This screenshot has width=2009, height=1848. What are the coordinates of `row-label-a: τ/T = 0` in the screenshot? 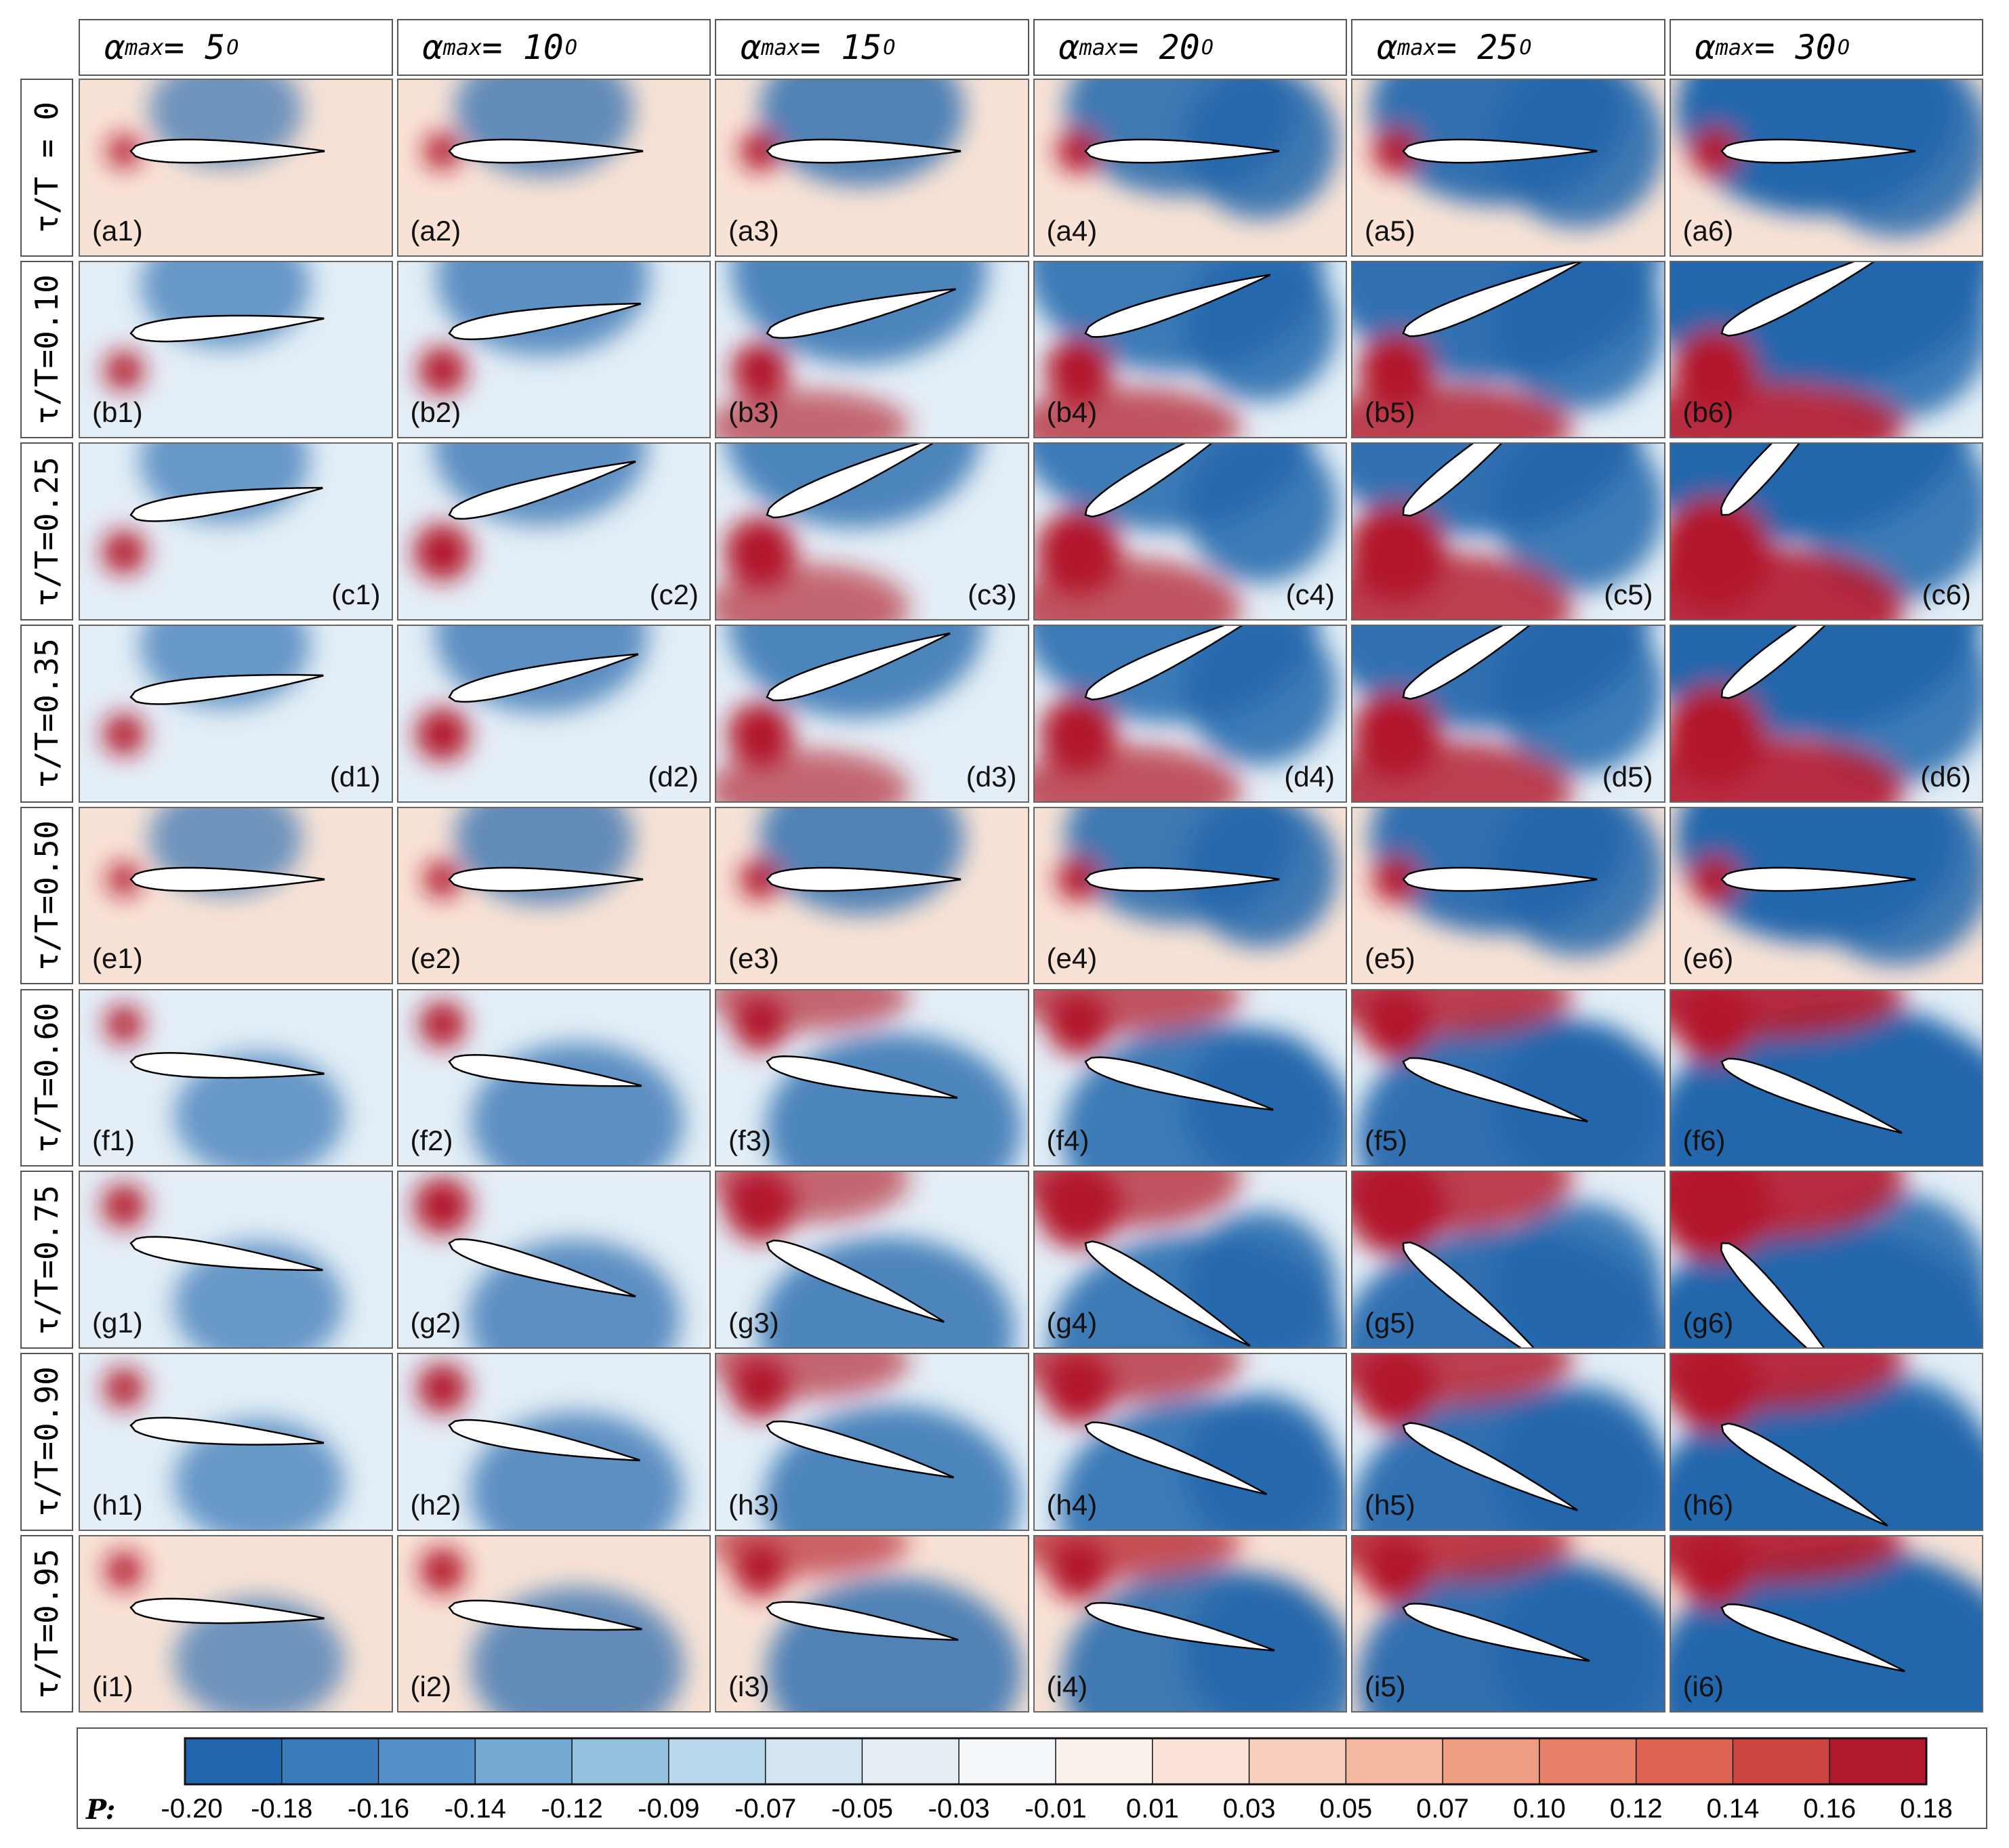 It's located at (46, 168).